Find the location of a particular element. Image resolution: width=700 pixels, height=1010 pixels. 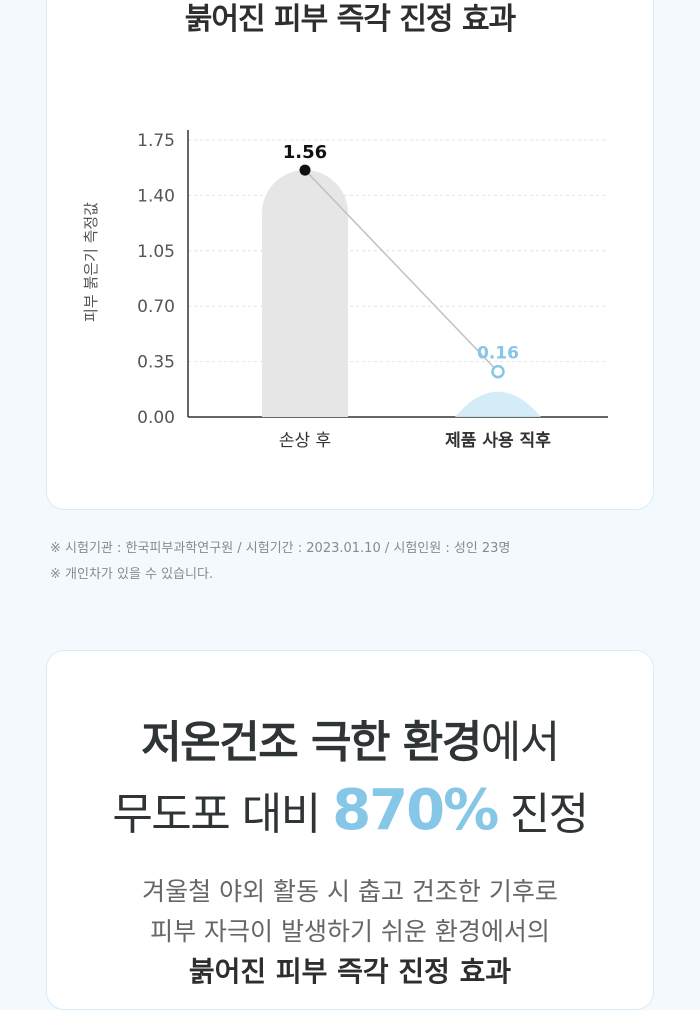

headline-line2: 무도포 대비 870% 진정 is located at coordinates (350, 810).